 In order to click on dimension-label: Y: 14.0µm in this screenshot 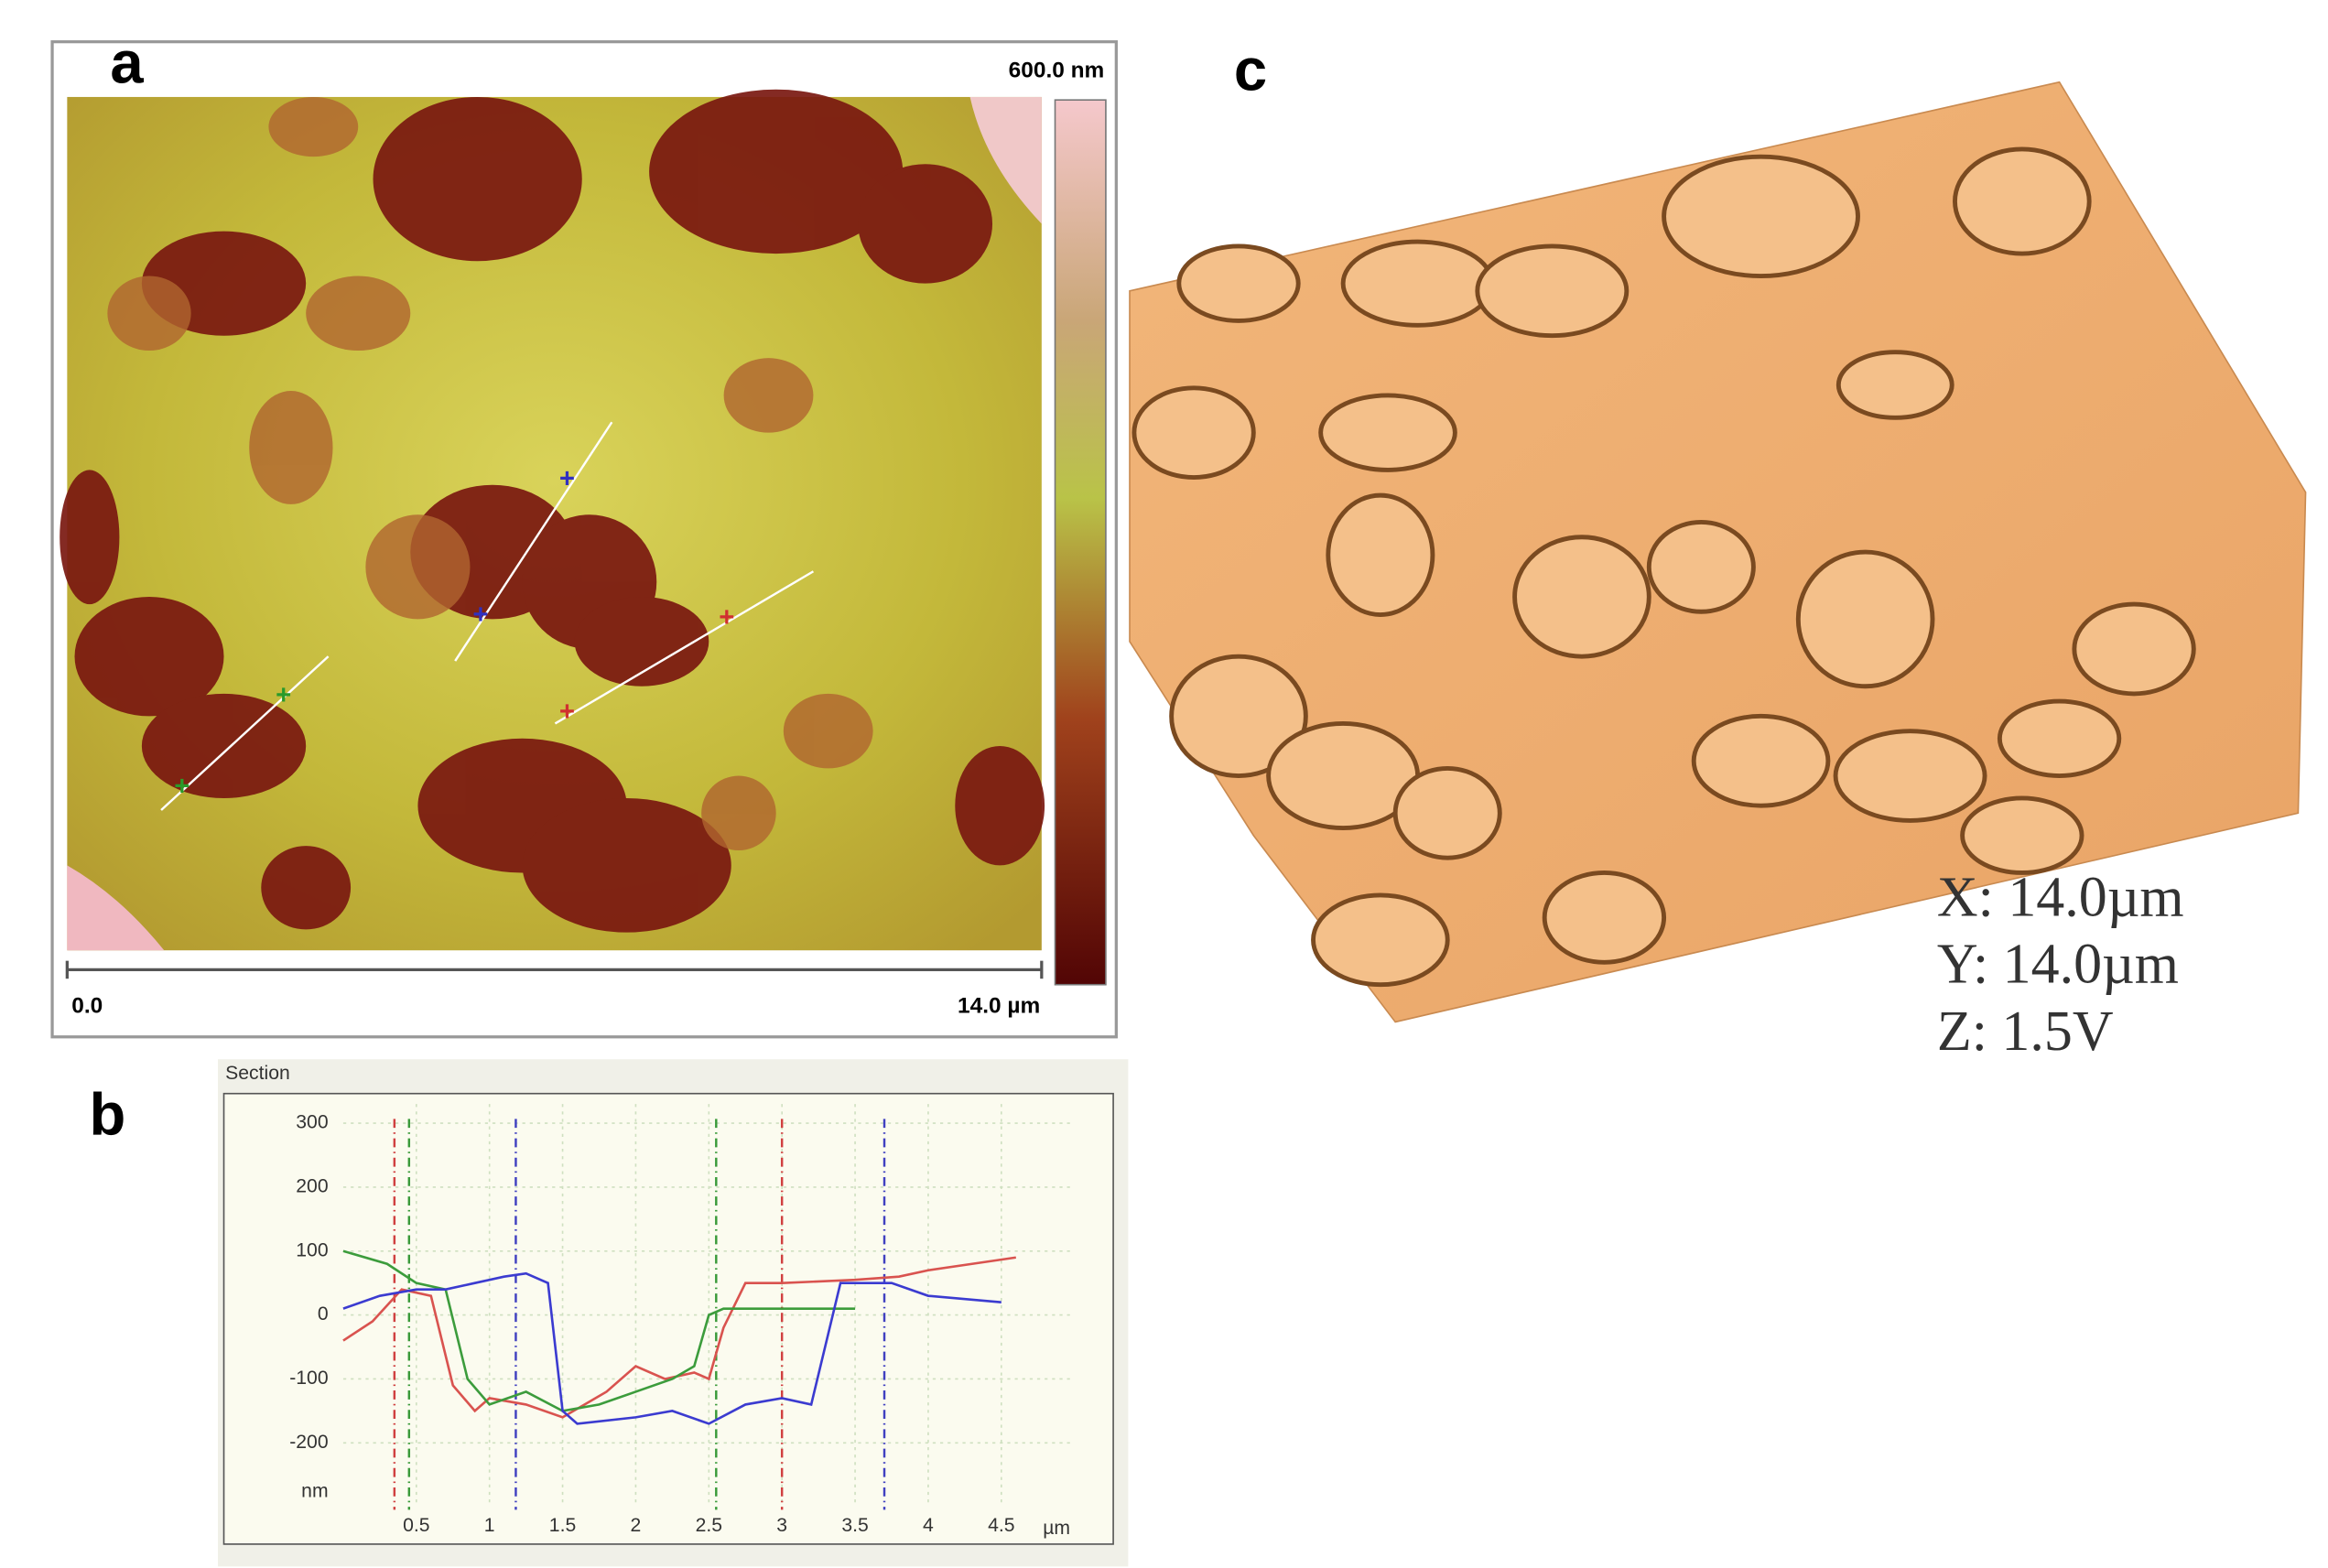, I will do `click(2058, 965)`.